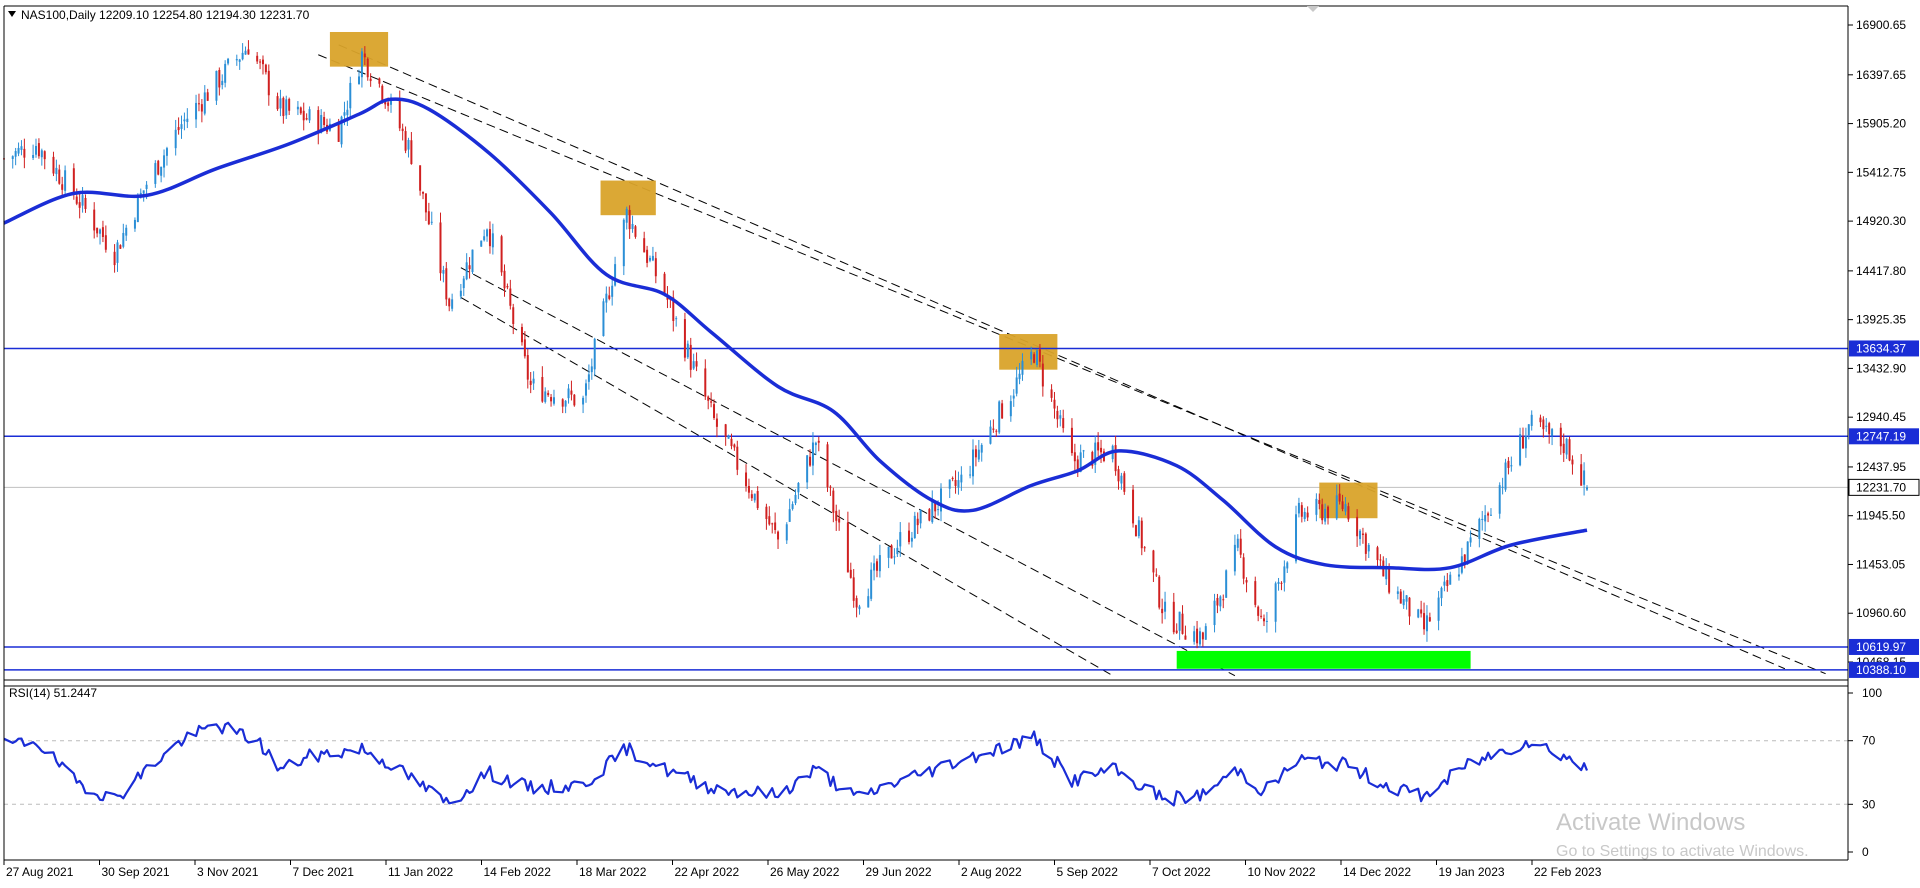 This screenshot has height=888, width=1920. Describe the element at coordinates (1880, 564) in the screenshot. I see `price-tick-label: 11453.05` at that location.